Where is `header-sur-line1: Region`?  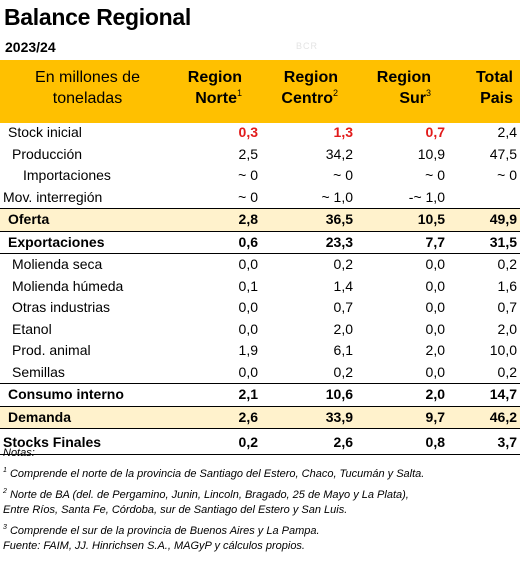 header-sur-line1: Region is located at coordinates (403, 77).